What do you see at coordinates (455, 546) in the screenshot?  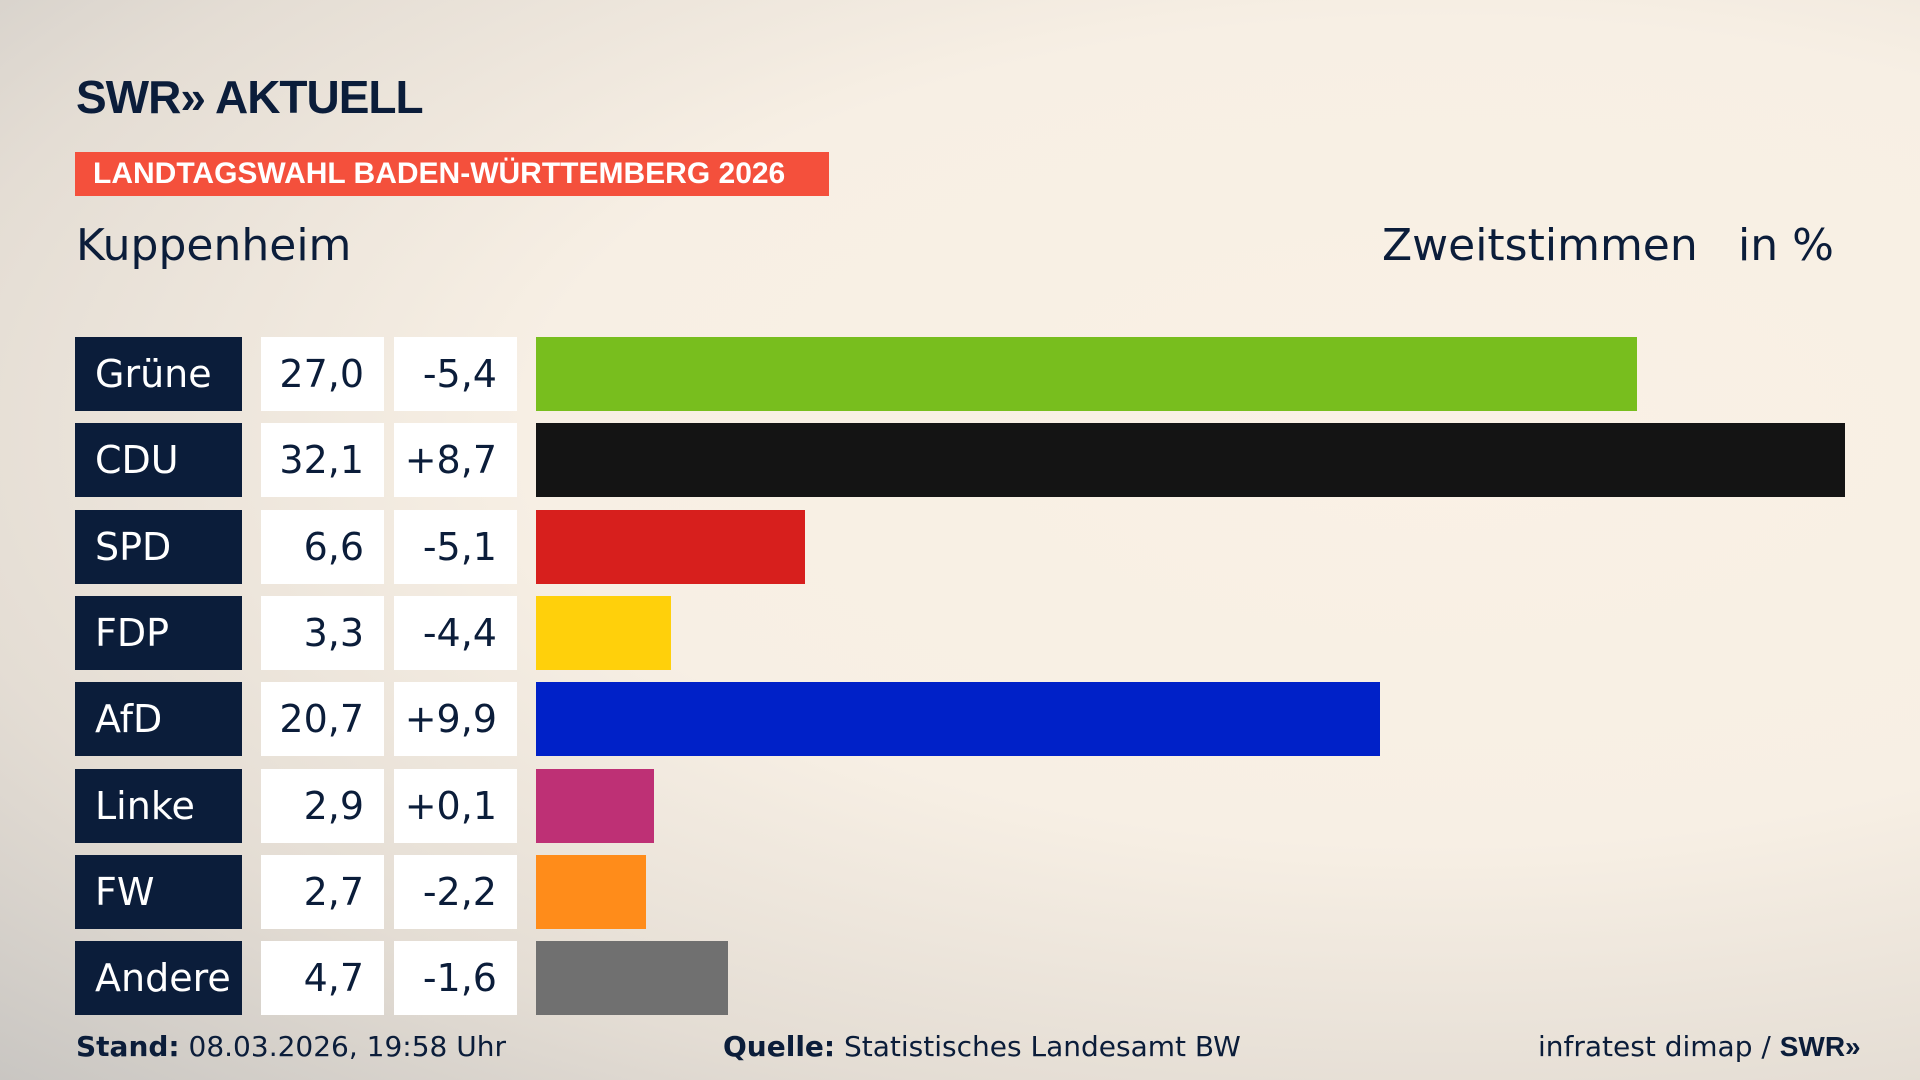 I see `diff-label: -5,1` at bounding box center [455, 546].